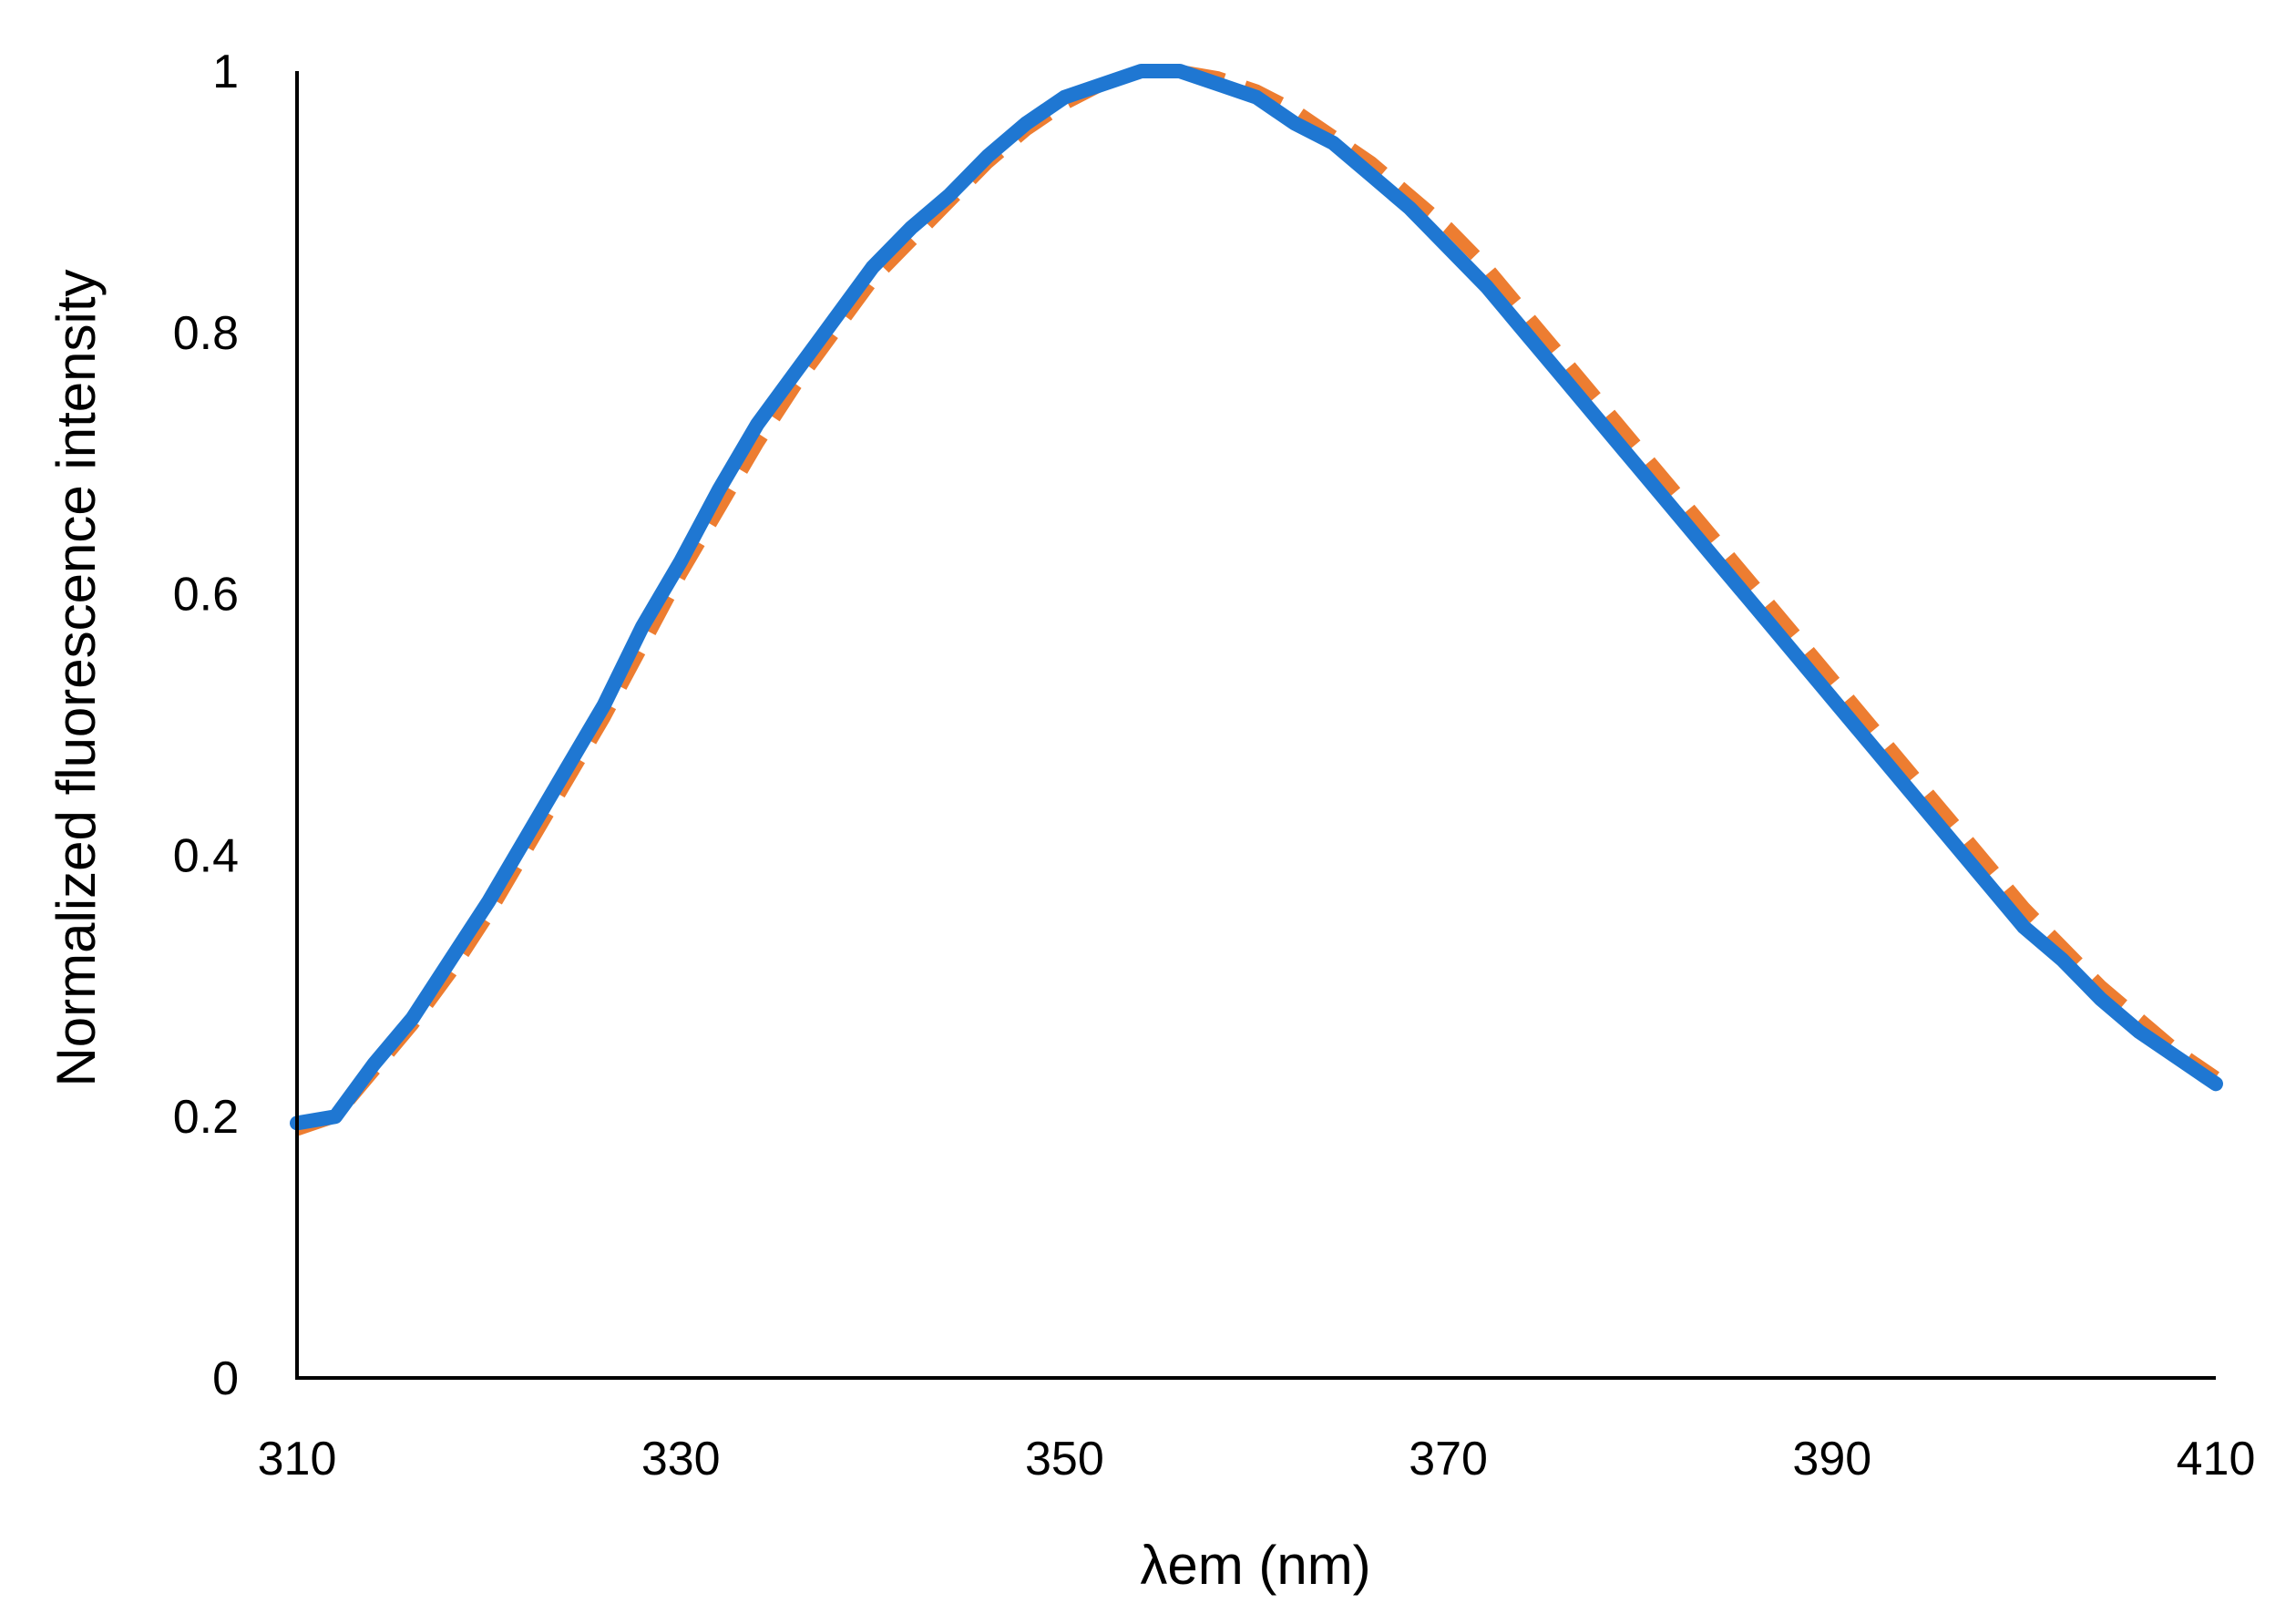 The height and width of the screenshot is (1624, 2296). What do you see at coordinates (1831, 1459) in the screenshot?
I see `x-tick-label: 390` at bounding box center [1831, 1459].